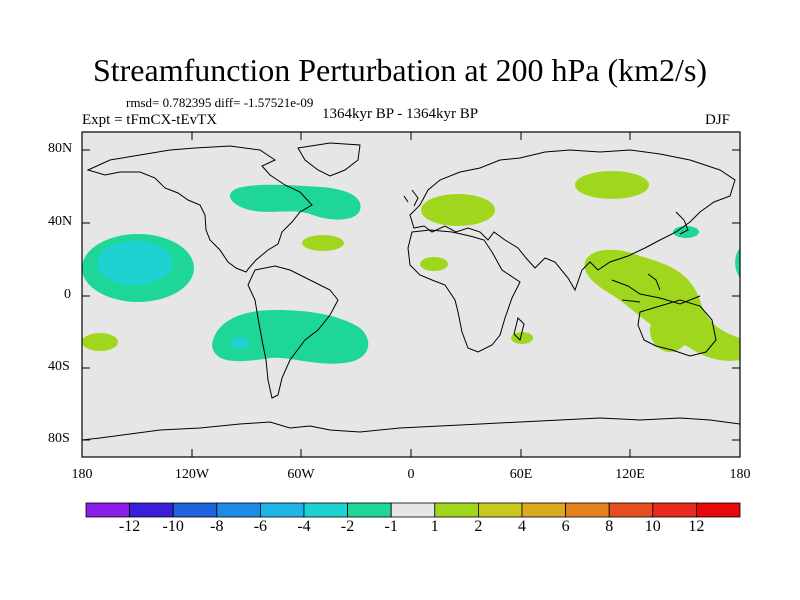 The image size is (800, 600). I want to click on colorbar-label: 8, so click(609, 526).